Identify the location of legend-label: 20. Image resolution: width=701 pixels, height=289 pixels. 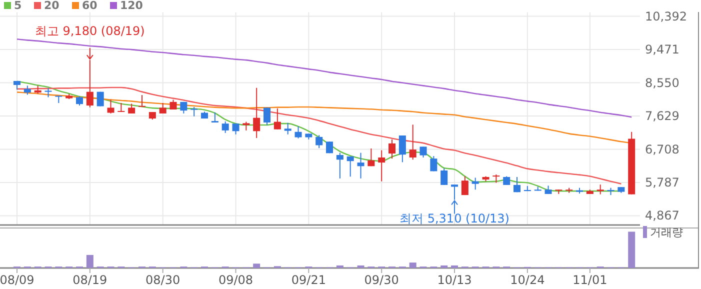
(52, 6).